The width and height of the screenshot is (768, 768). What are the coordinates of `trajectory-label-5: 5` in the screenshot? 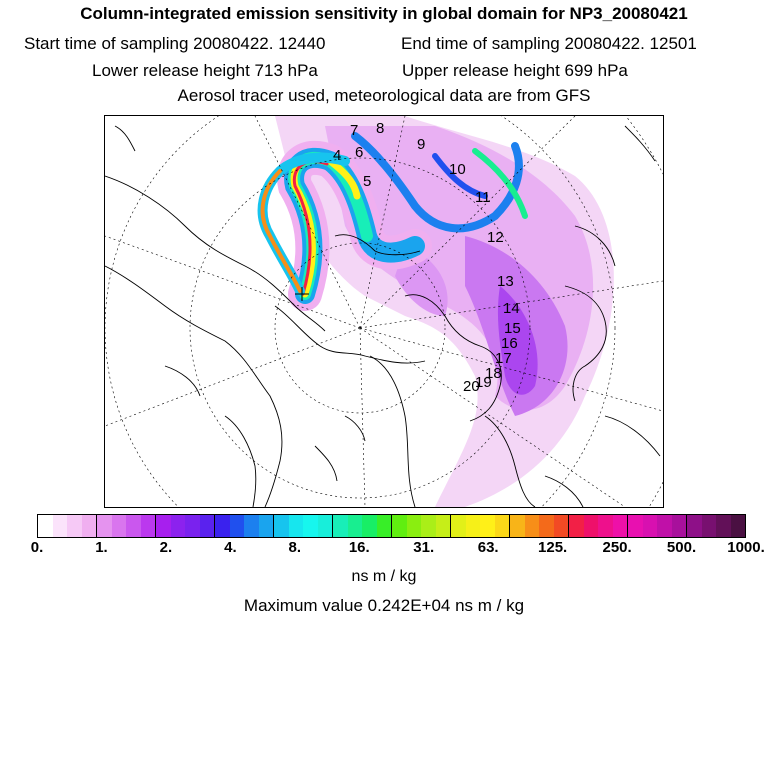 It's located at (367, 181).